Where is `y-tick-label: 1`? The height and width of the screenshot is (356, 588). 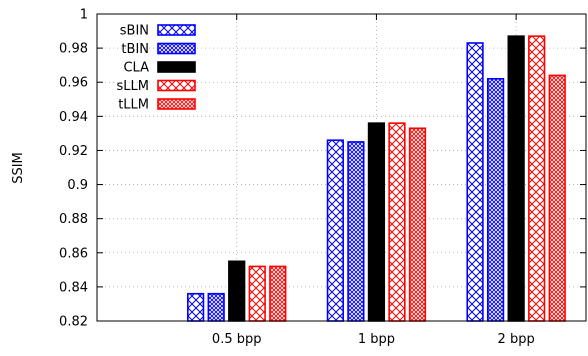 y-tick-label: 1 is located at coordinates (84, 15).